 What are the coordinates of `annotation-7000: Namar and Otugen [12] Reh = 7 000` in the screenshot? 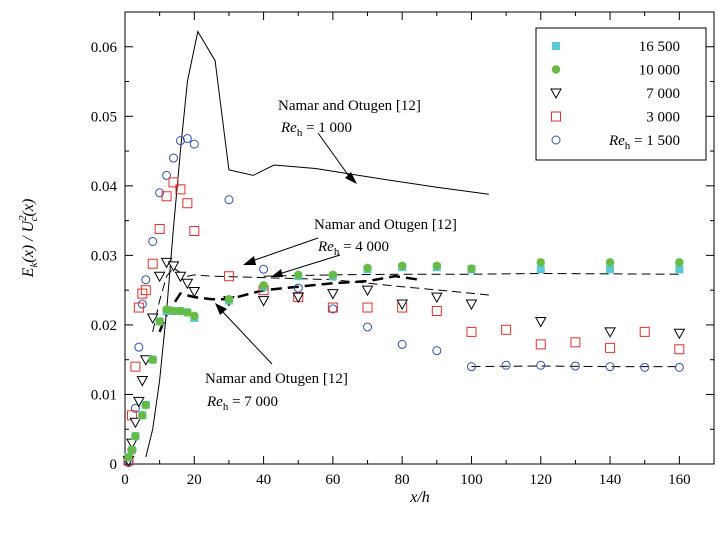 It's located at (276, 358).